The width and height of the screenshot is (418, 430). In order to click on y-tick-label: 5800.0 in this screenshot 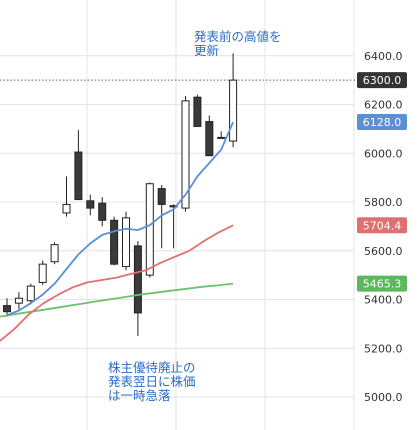, I will do `click(383, 202)`.